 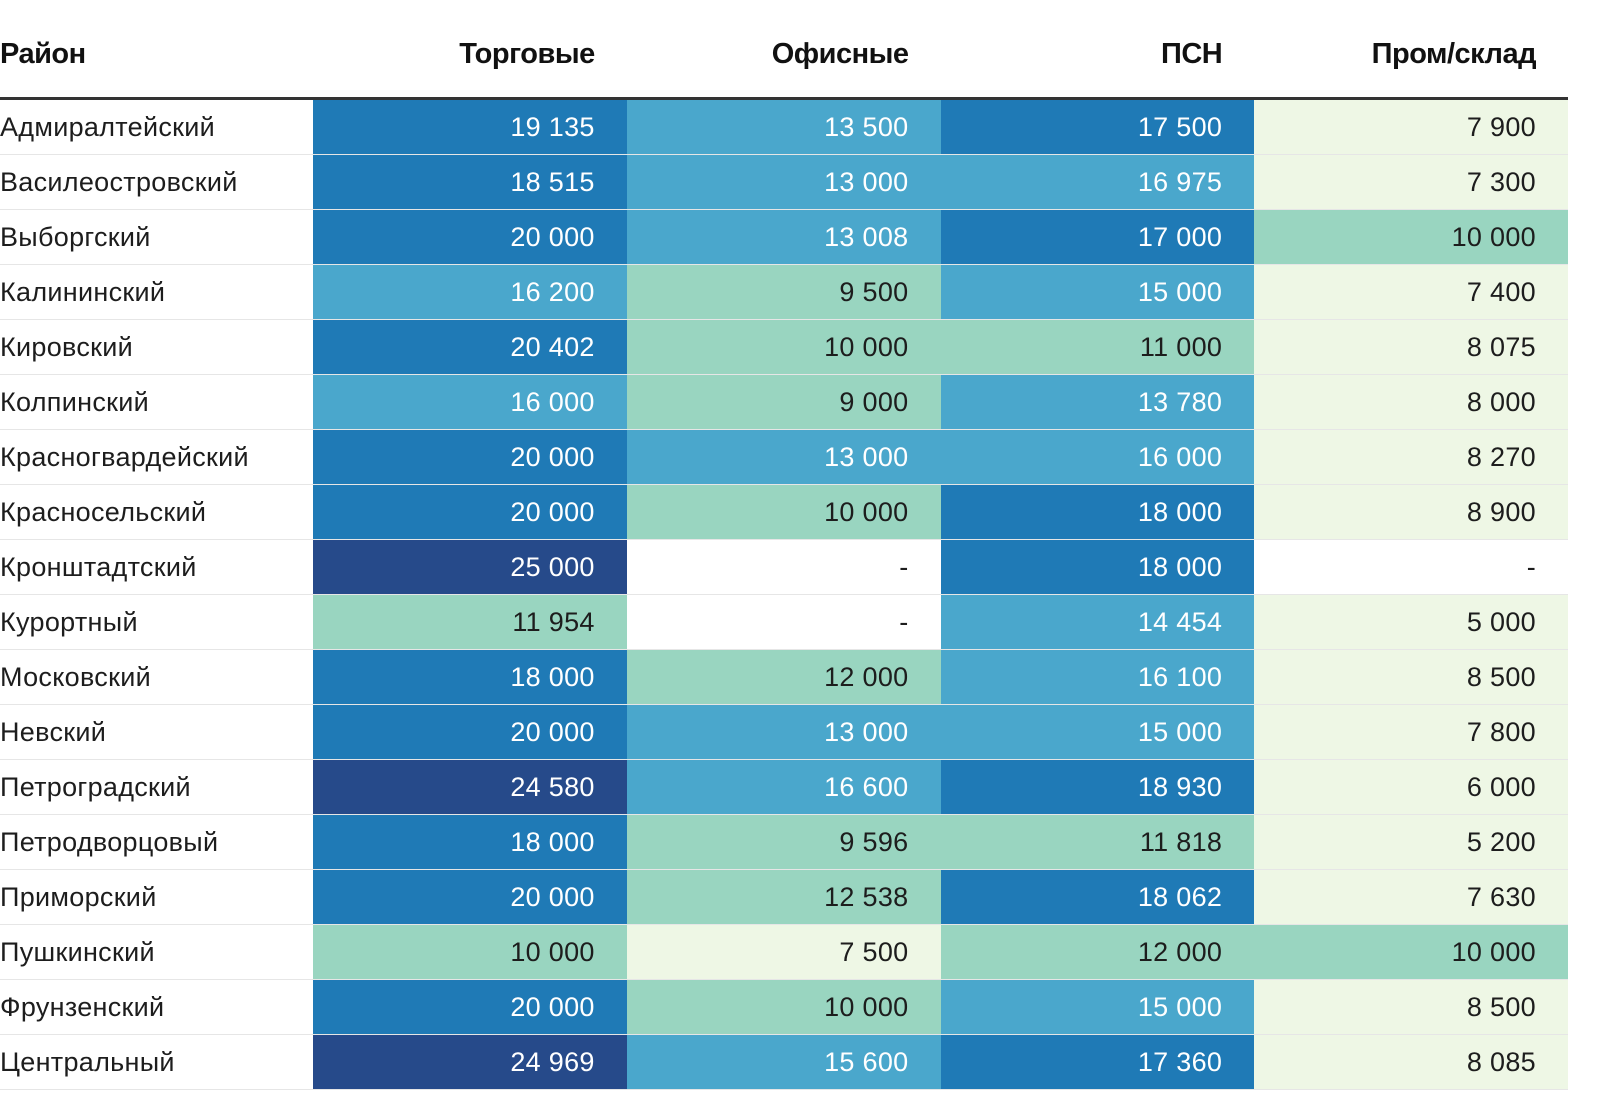 I want to click on table-row: Петроградский 24 580 16 600 18 930 6 000, so click(x=784, y=787).